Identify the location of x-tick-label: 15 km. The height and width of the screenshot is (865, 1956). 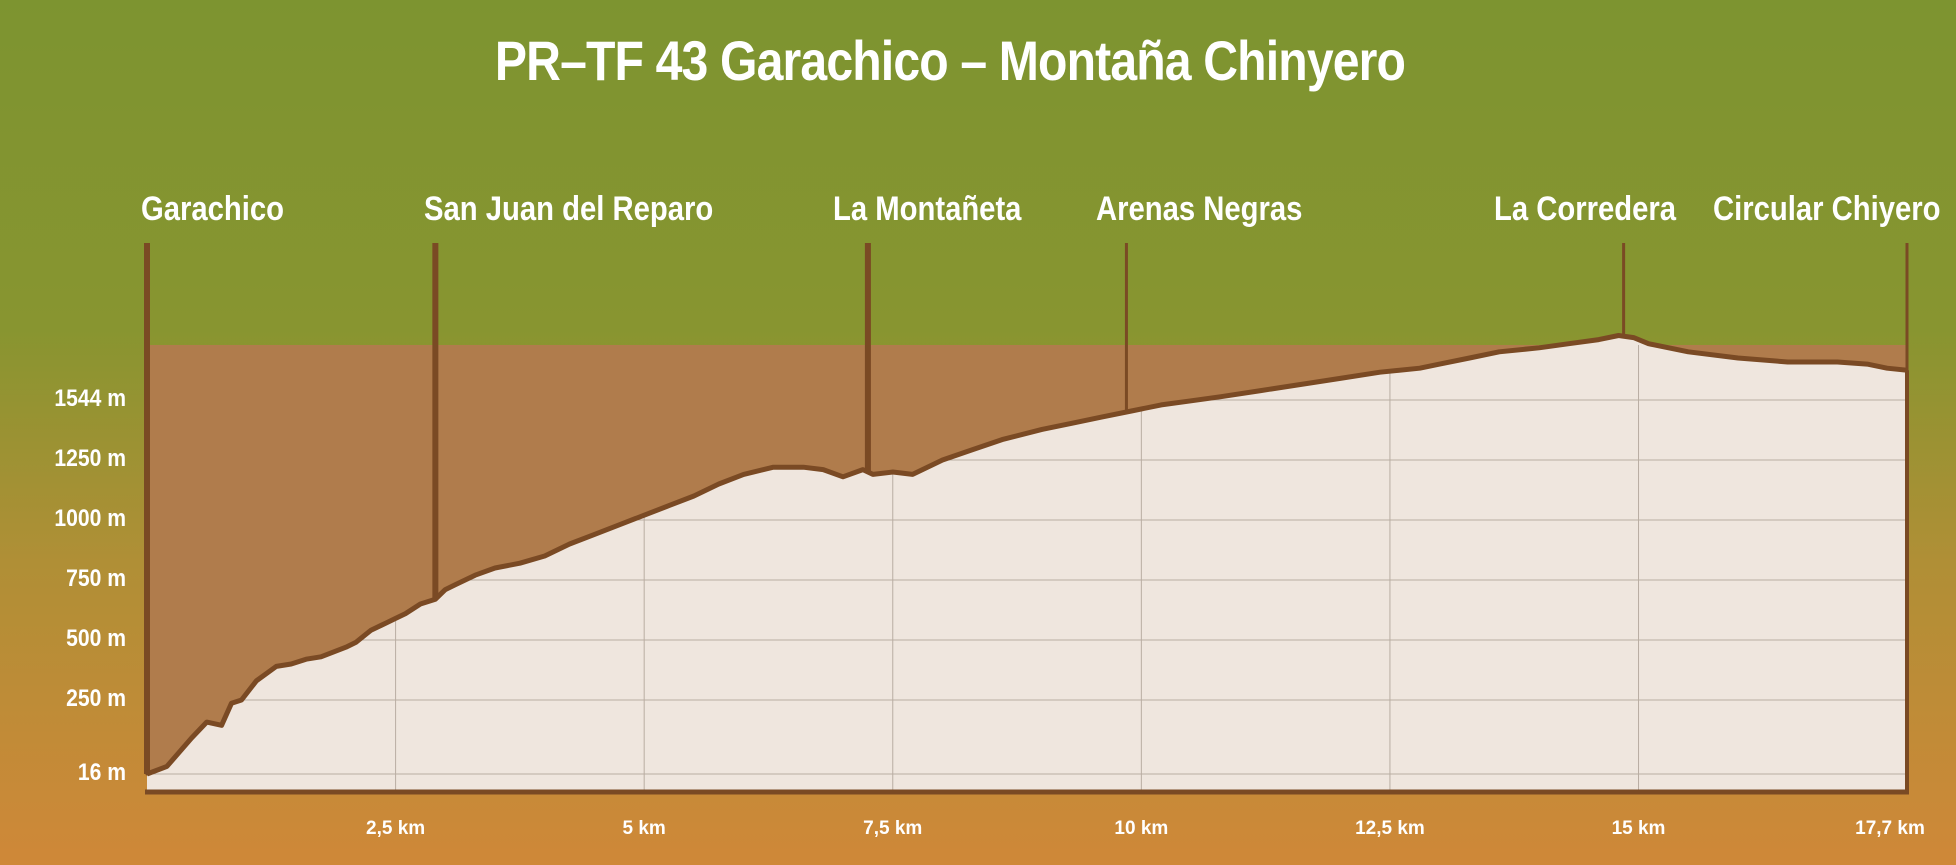
(1638, 828).